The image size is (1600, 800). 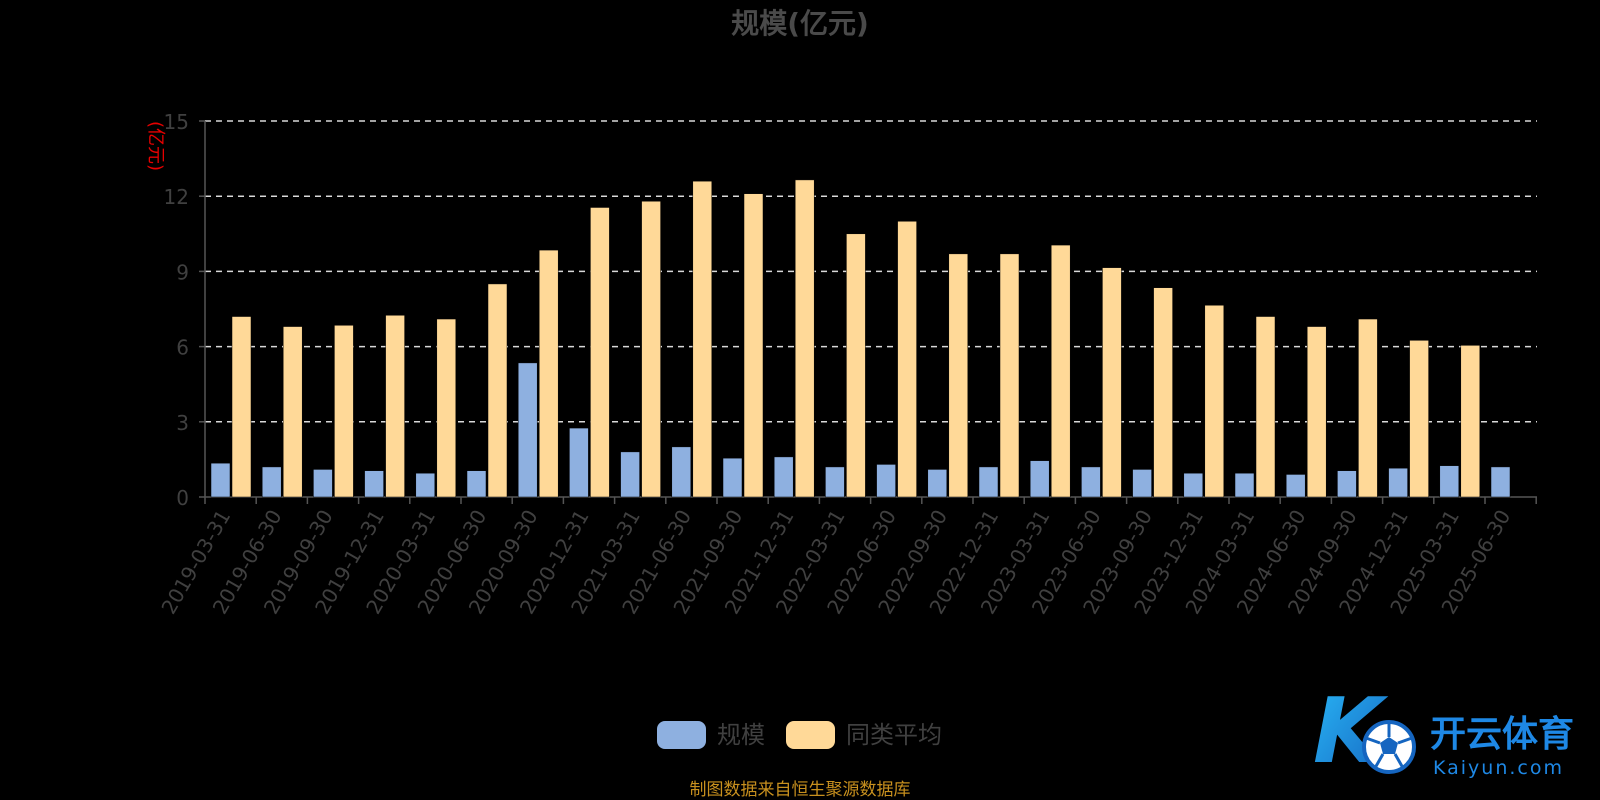 What do you see at coordinates (182, 423) in the screenshot?
I see `y-tick-label: 3` at bounding box center [182, 423].